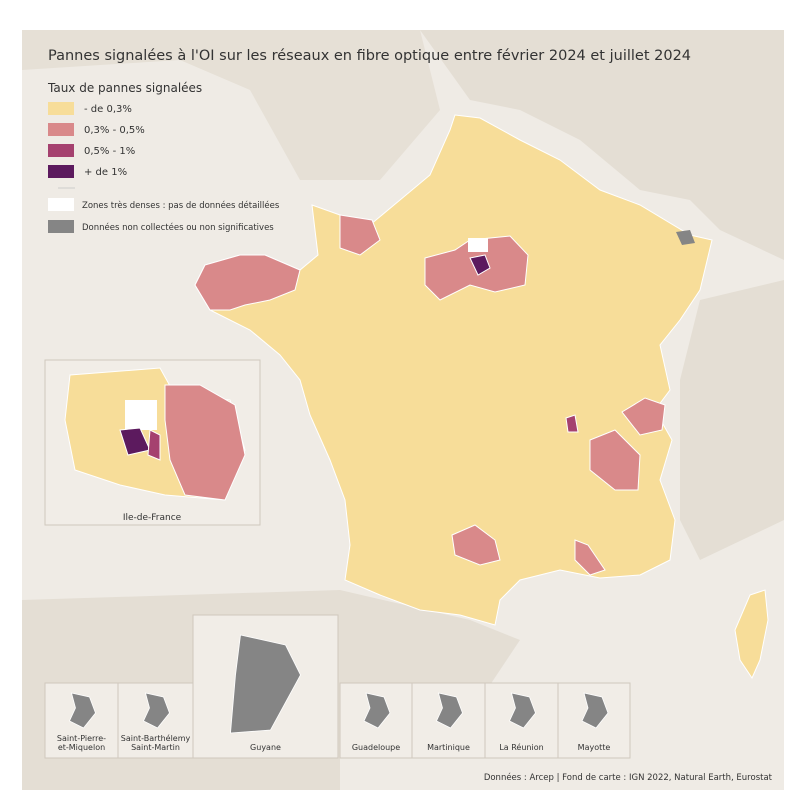 This screenshot has height=799, width=800. What do you see at coordinates (478, 245) in the screenshot?
I see `dense-zone` at bounding box center [478, 245].